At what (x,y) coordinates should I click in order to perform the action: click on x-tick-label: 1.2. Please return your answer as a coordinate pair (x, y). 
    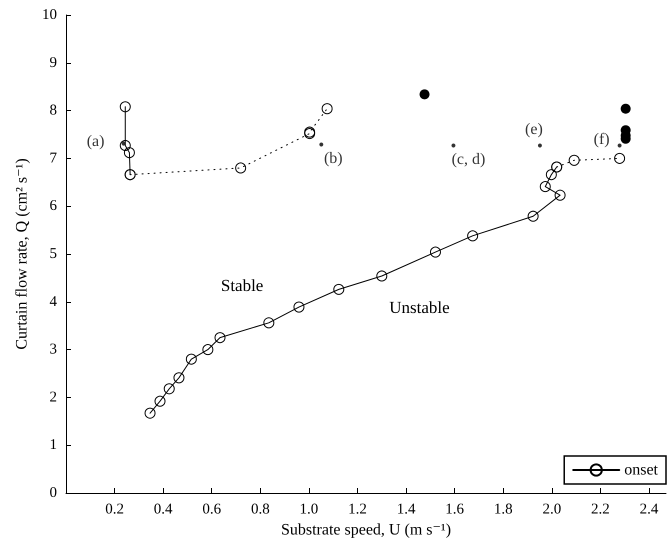
    Looking at the image, I should click on (357, 510).